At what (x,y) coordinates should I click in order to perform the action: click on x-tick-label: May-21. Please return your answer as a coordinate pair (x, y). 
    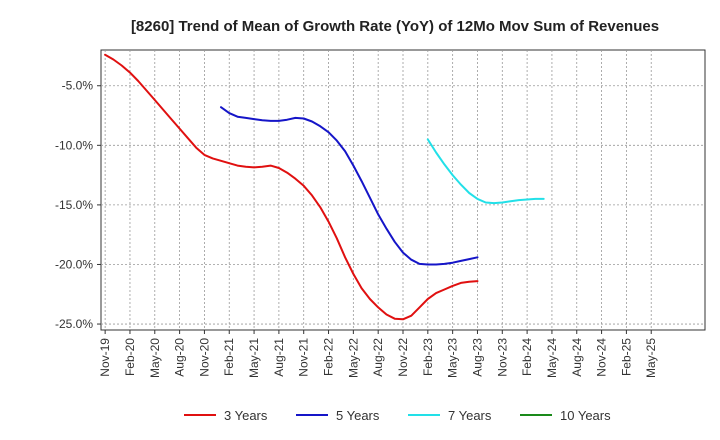
    Looking at the image, I should click on (254, 358).